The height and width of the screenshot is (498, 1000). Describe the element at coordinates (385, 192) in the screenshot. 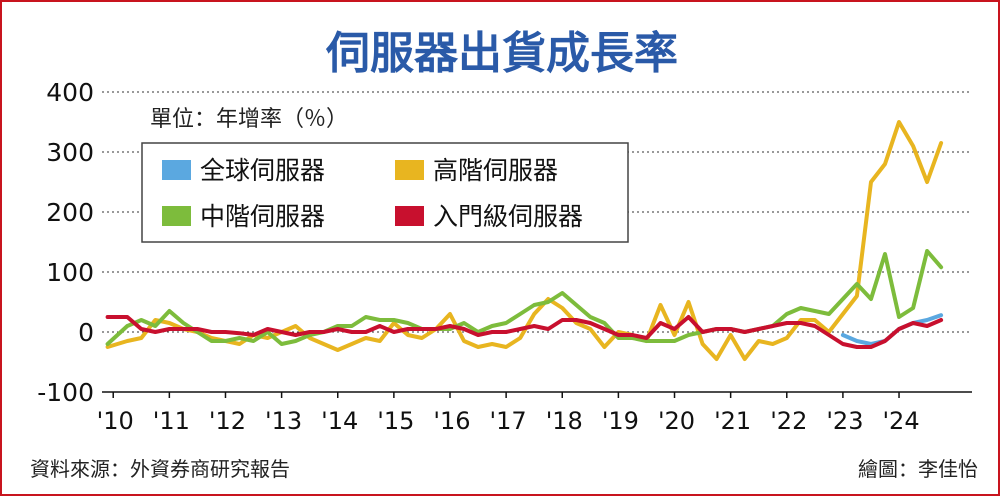

I see `legend-box` at that location.